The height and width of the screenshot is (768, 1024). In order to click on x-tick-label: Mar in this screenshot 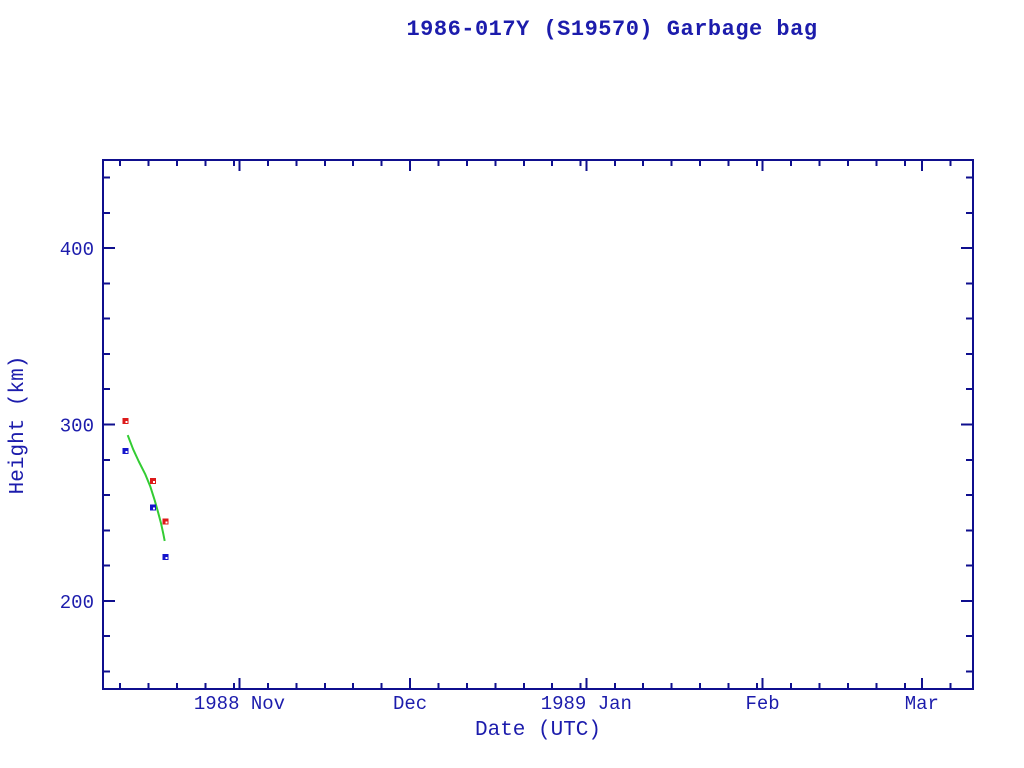, I will do `click(922, 704)`.